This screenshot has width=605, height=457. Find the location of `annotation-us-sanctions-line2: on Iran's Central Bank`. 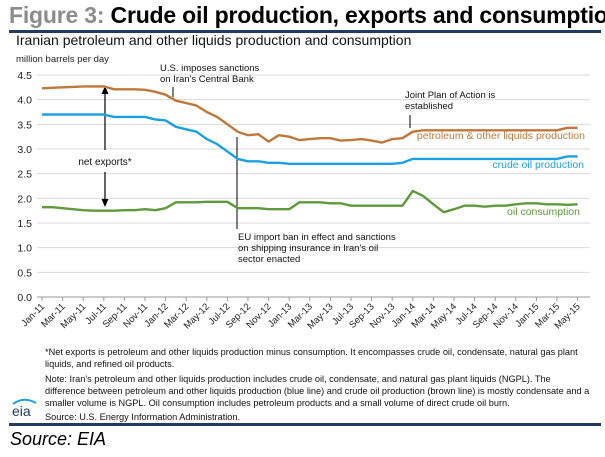

annotation-us-sanctions-line2: on Iran's Central Bank is located at coordinates (207, 79).